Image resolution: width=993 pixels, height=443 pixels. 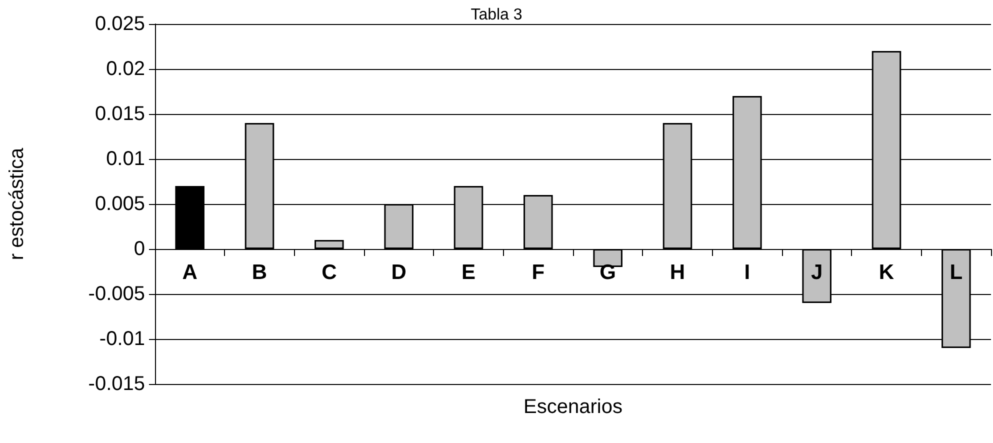 What do you see at coordinates (119, 114) in the screenshot?
I see `y-tick-label: 0.015` at bounding box center [119, 114].